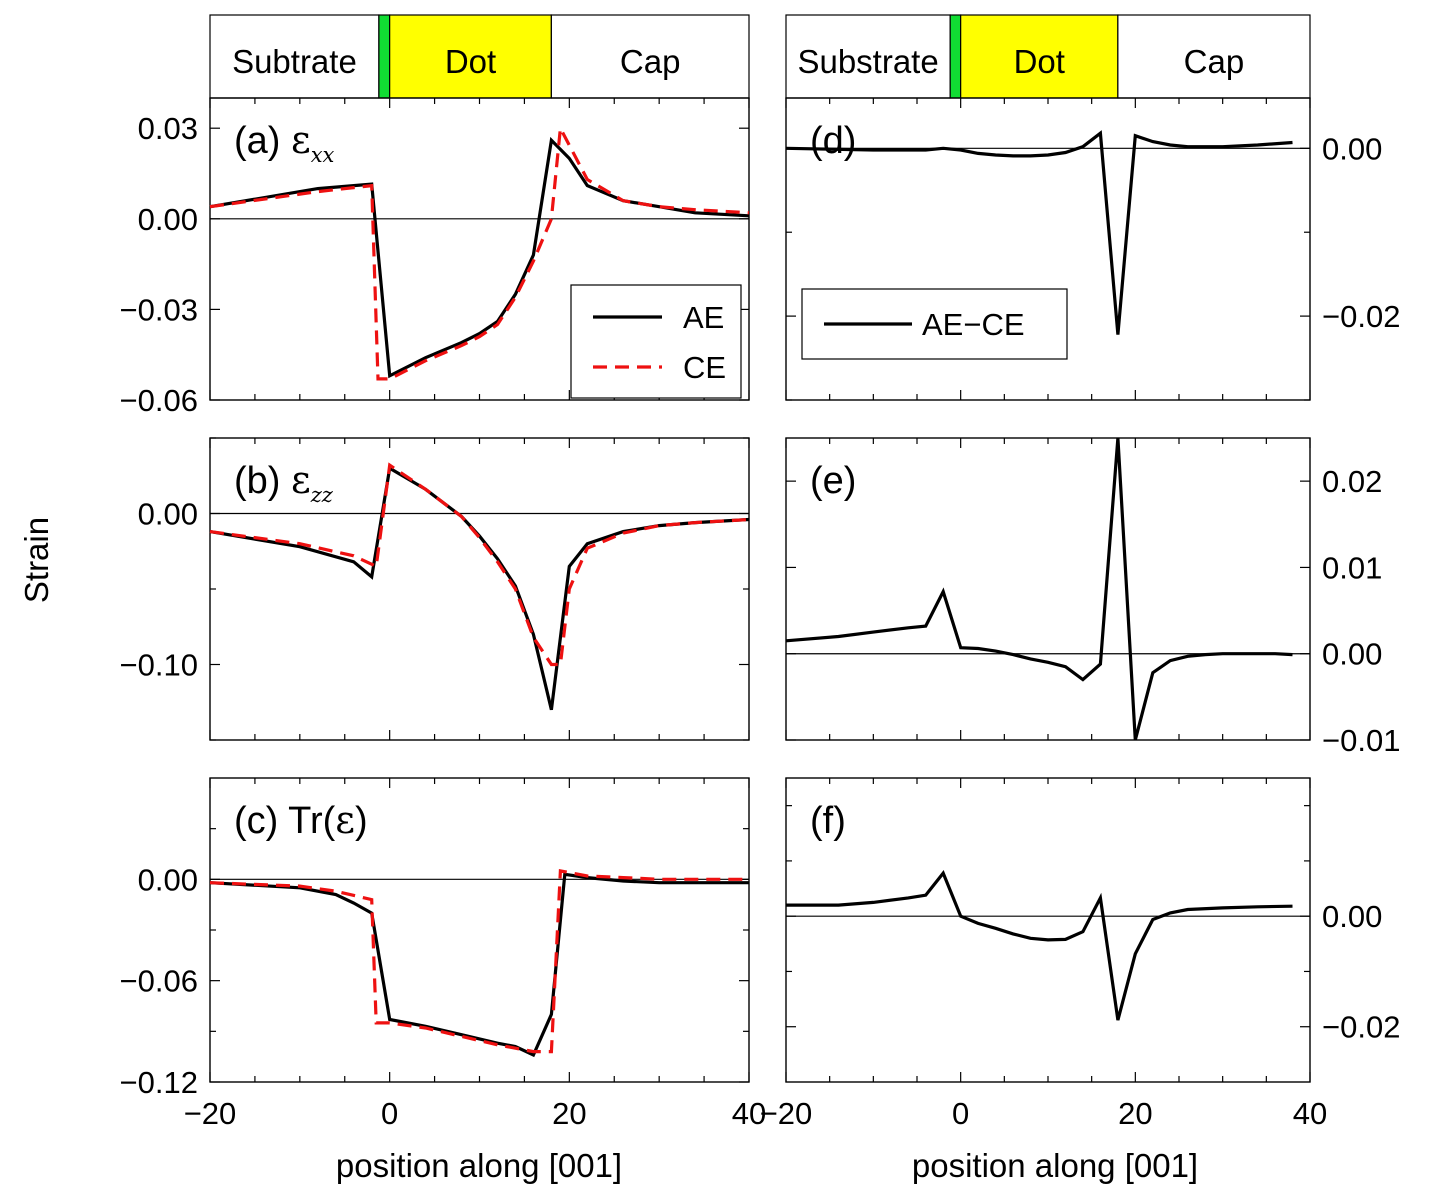 This screenshot has height=1192, width=1451. I want to click on panel-a: 0.03 0.00 −0.03 −0.06 (a) εxx, so click(435, 257).